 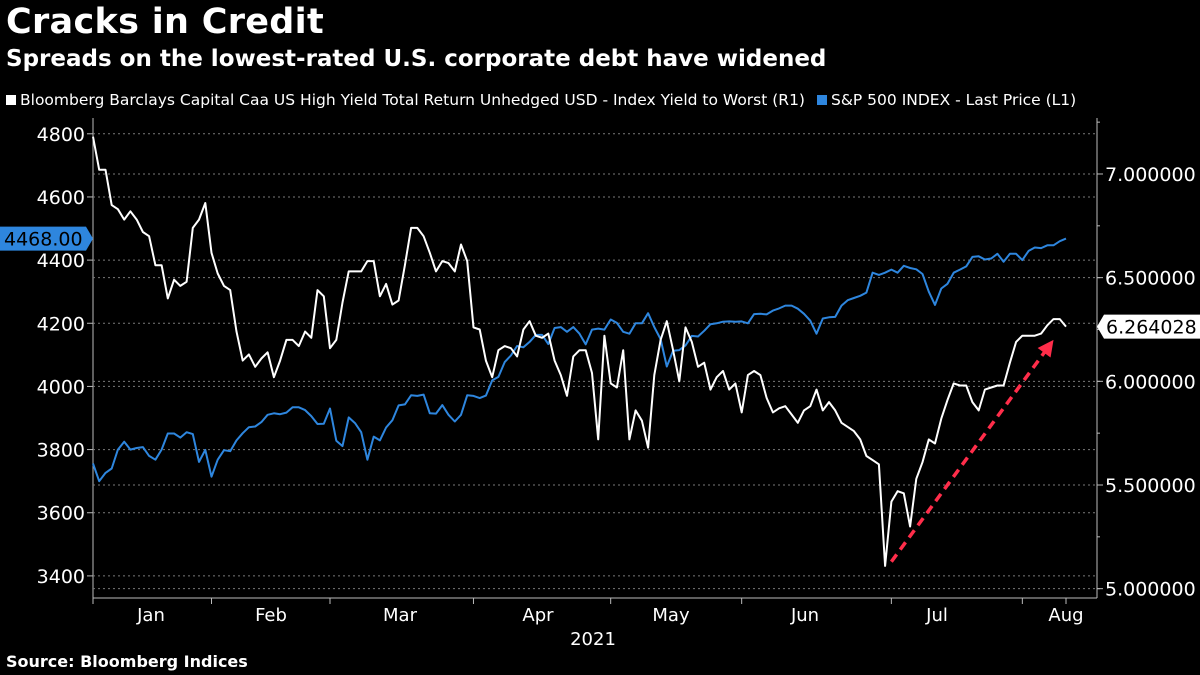 What do you see at coordinates (61, 198) in the screenshot?
I see `left-tick-label-6: 4600` at bounding box center [61, 198].